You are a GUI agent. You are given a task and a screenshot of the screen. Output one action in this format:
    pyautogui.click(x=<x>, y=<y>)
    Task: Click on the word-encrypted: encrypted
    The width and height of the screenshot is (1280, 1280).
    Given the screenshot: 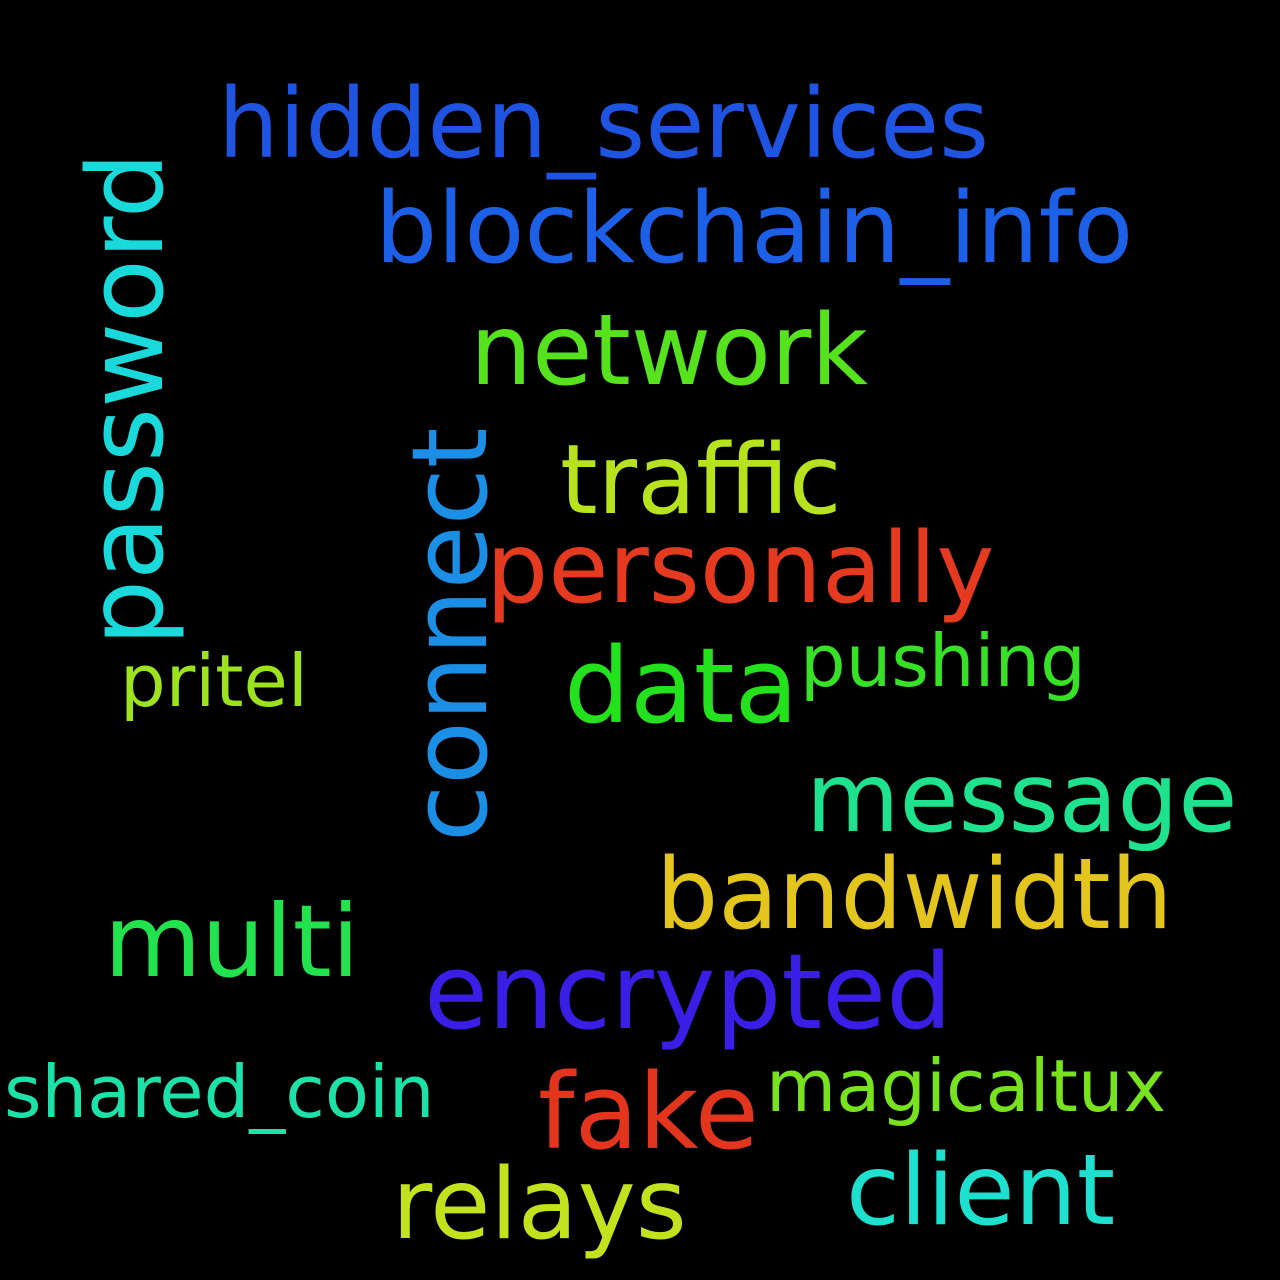 What is the action you would take?
    pyautogui.click(x=688, y=992)
    